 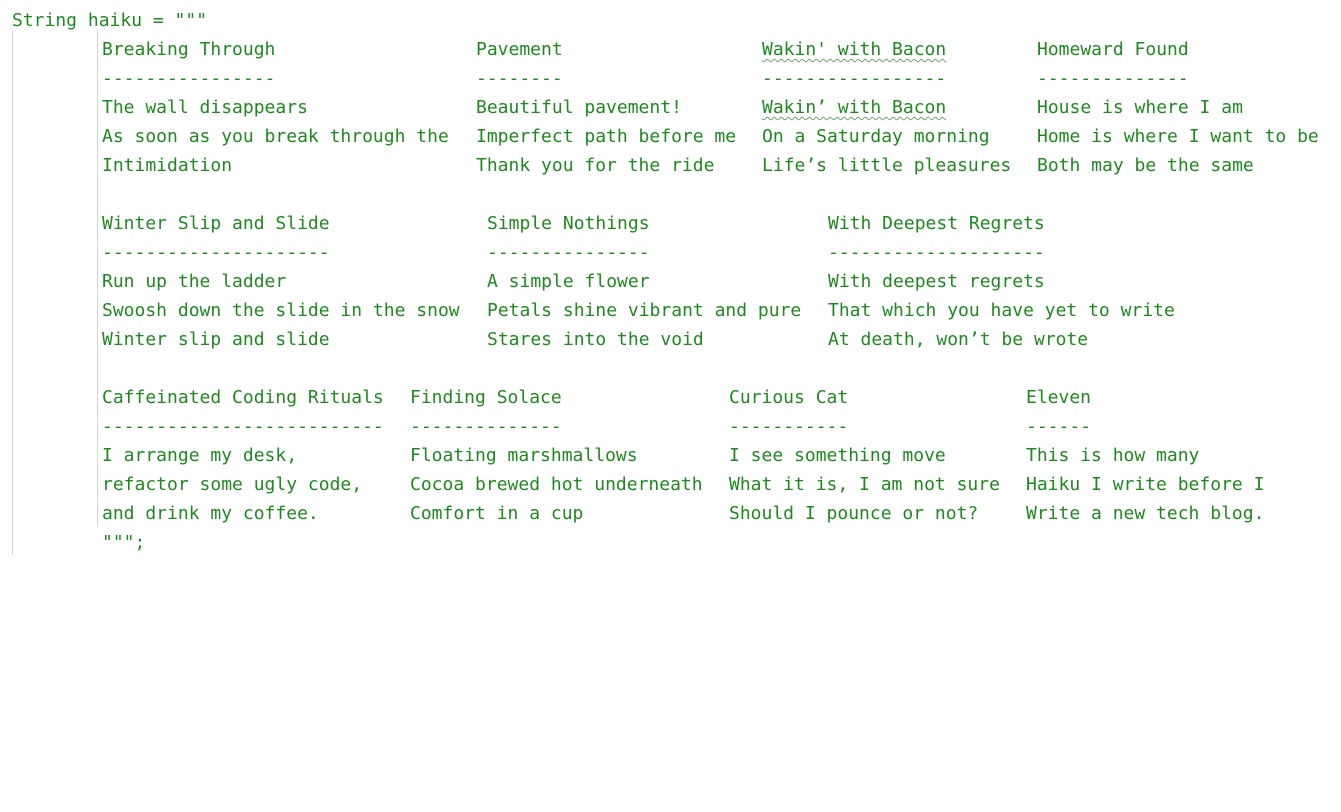 I want to click on haiku-line: Both may be the same, so click(x=1145, y=165).